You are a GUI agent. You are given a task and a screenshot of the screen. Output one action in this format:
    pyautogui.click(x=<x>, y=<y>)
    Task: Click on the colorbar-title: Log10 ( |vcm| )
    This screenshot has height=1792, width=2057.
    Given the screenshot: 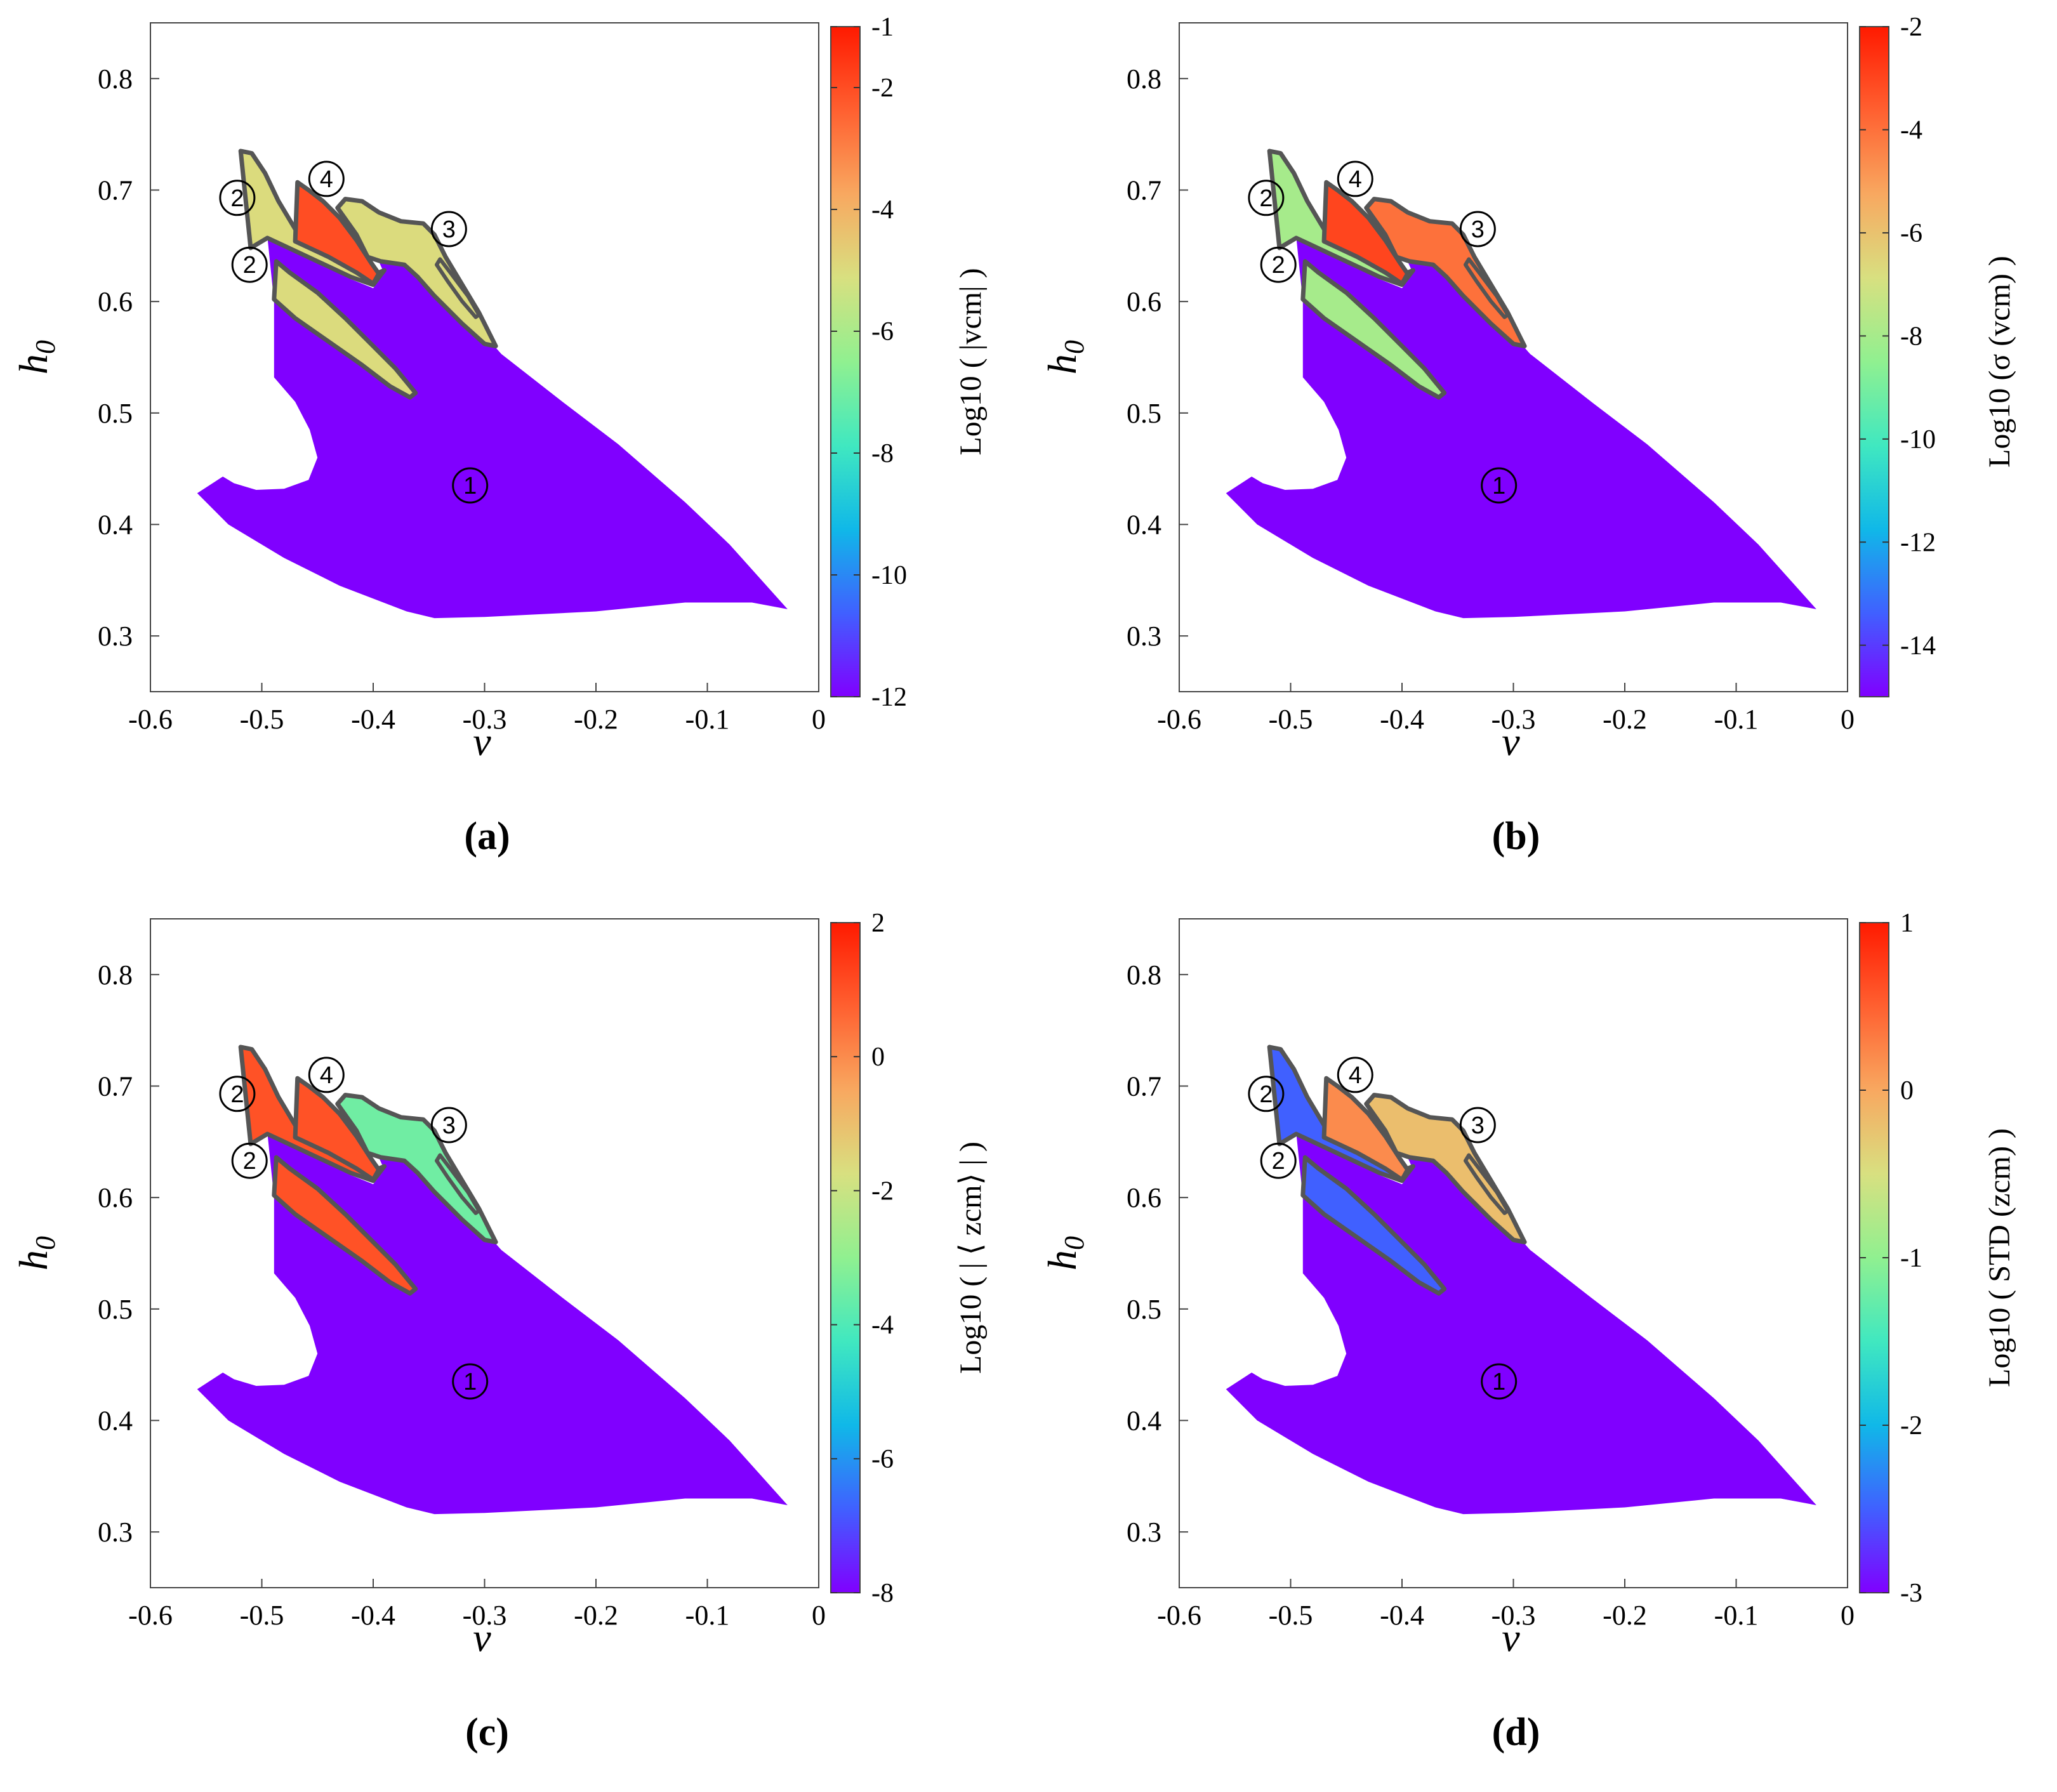 What is the action you would take?
    pyautogui.click(x=971, y=361)
    